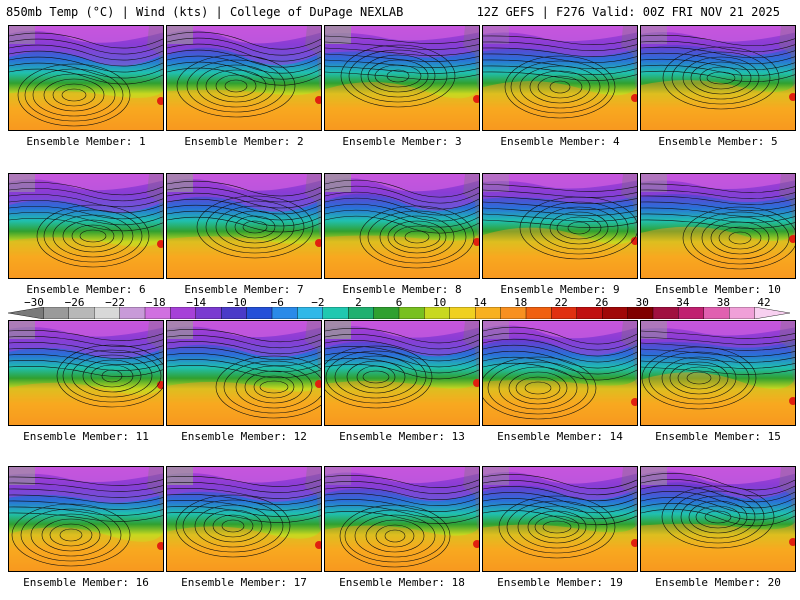 The image size is (800, 600). I want to click on ensemble-member-label: Ensemble Member: 18, so click(402, 582).